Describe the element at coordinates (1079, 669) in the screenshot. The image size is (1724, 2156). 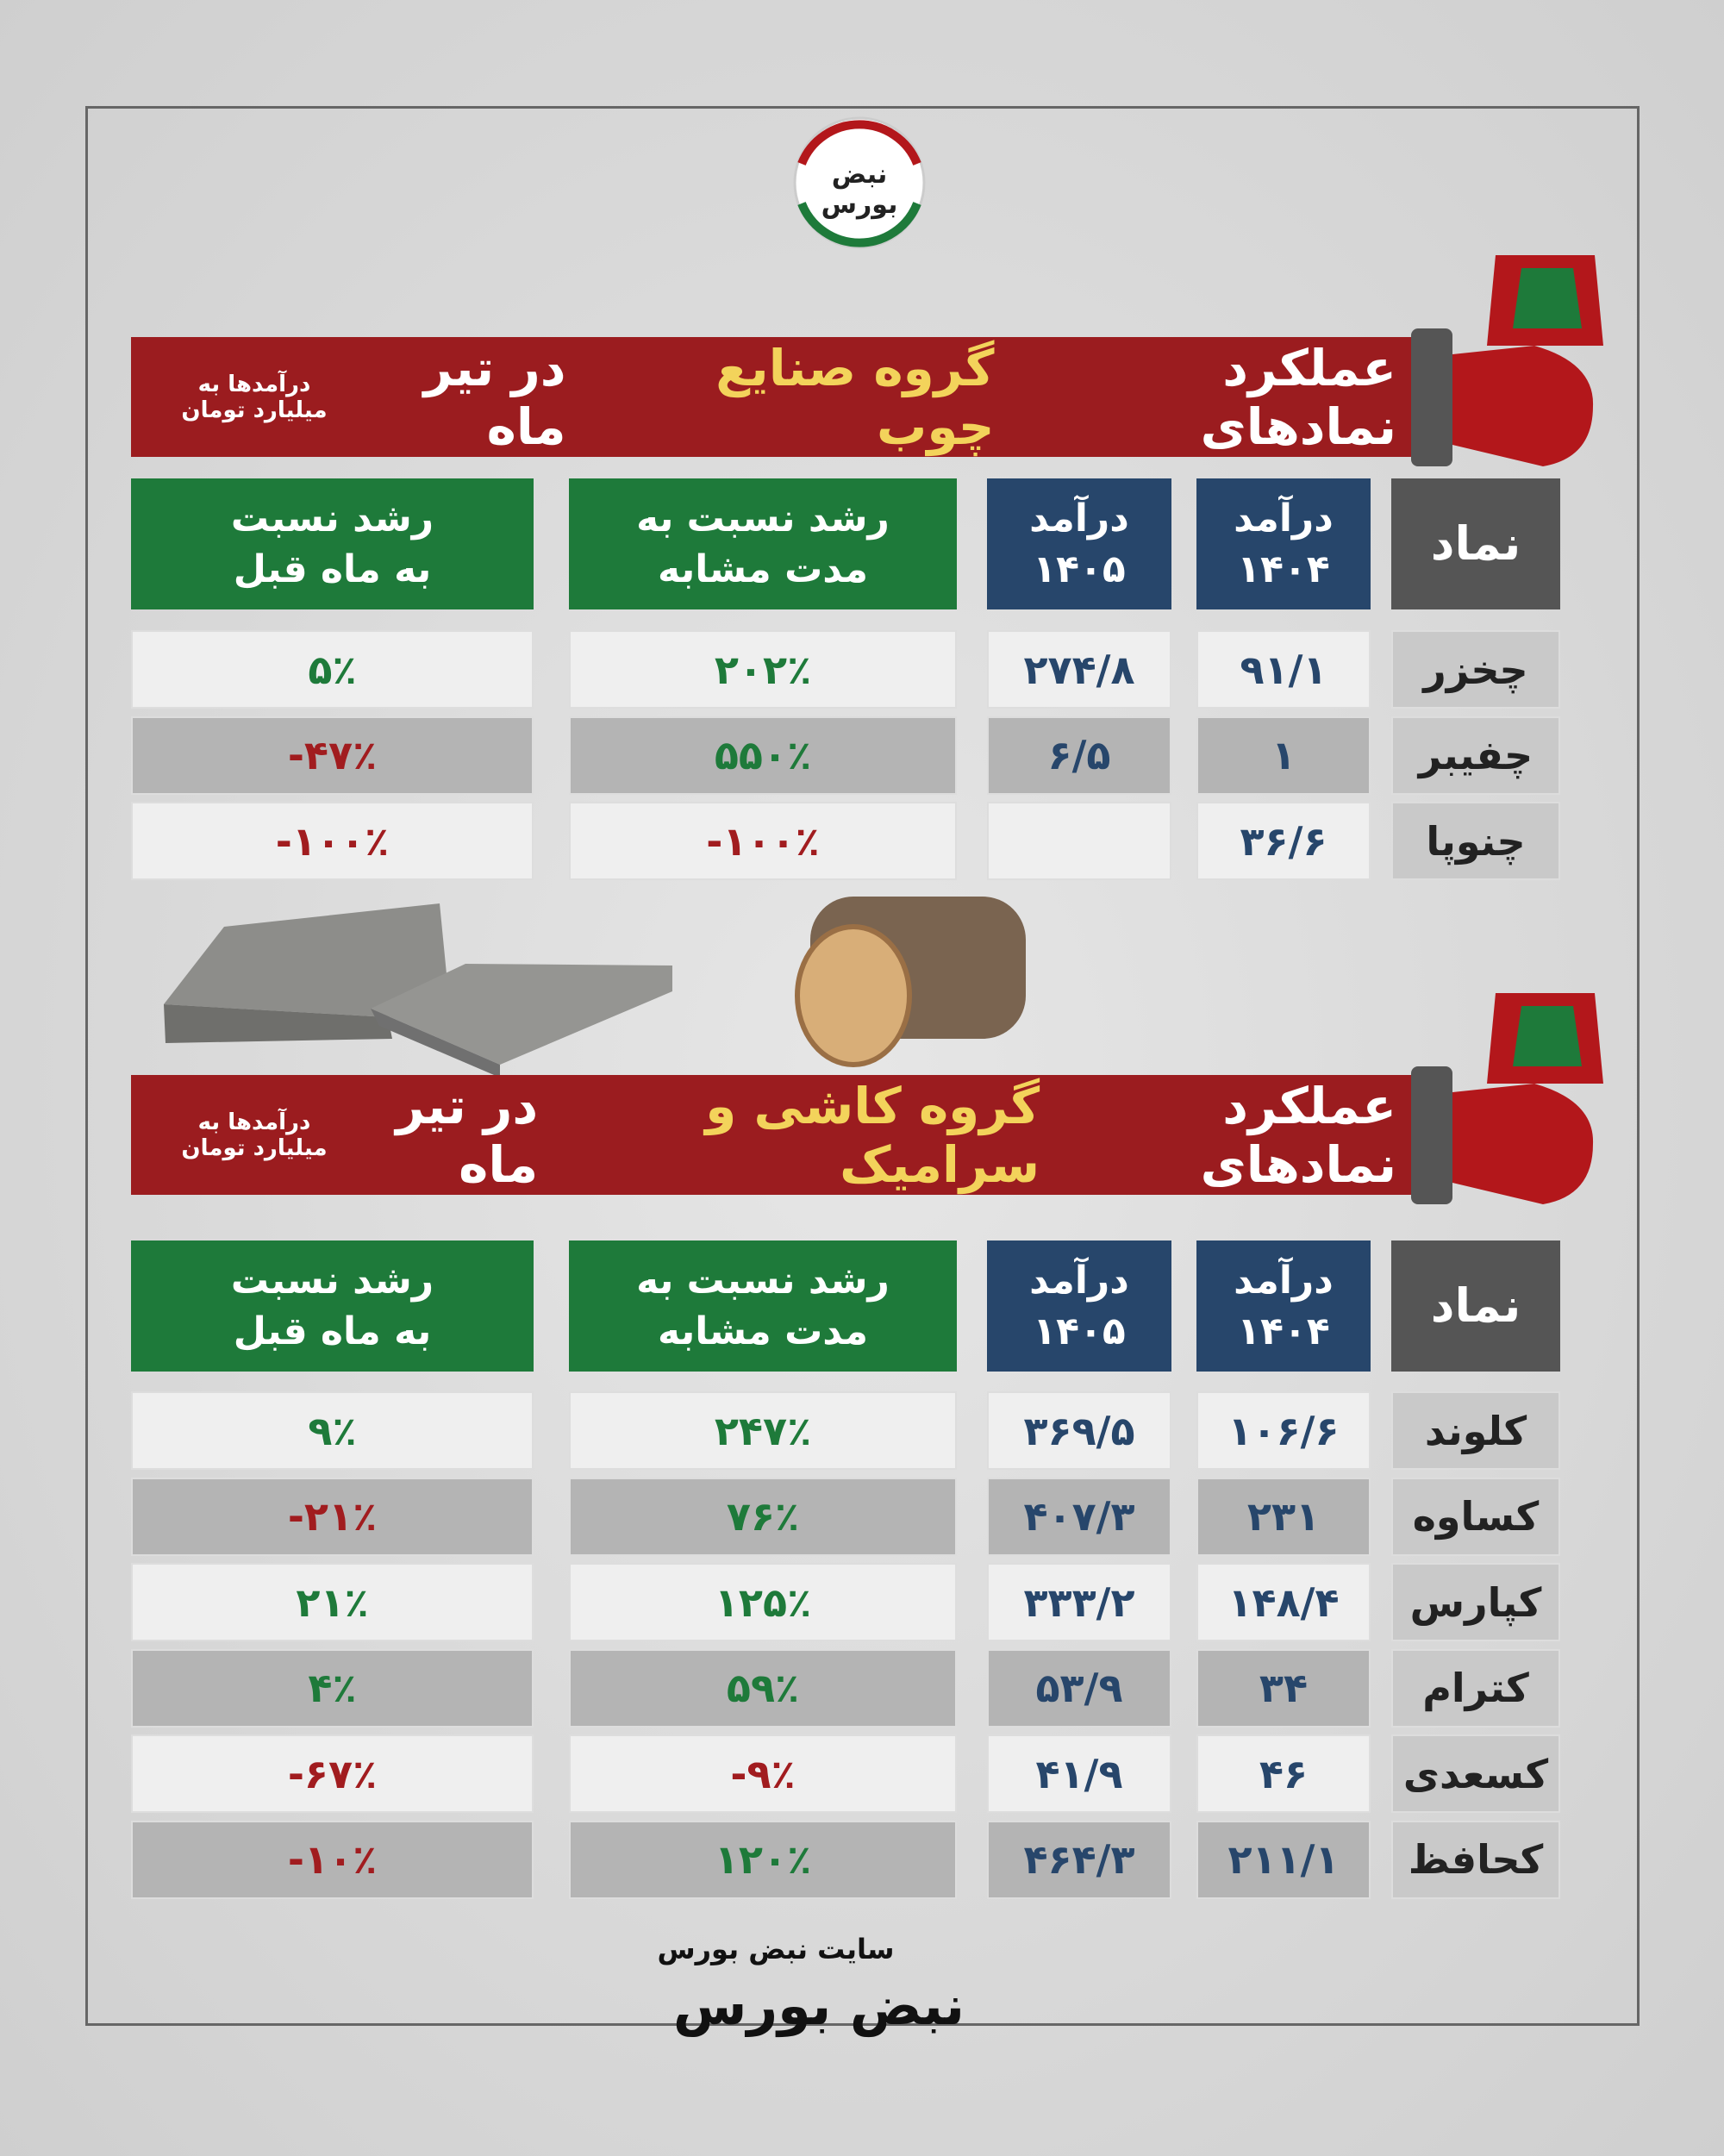
I see `value-cell: ۲۷۴/۸` at that location.